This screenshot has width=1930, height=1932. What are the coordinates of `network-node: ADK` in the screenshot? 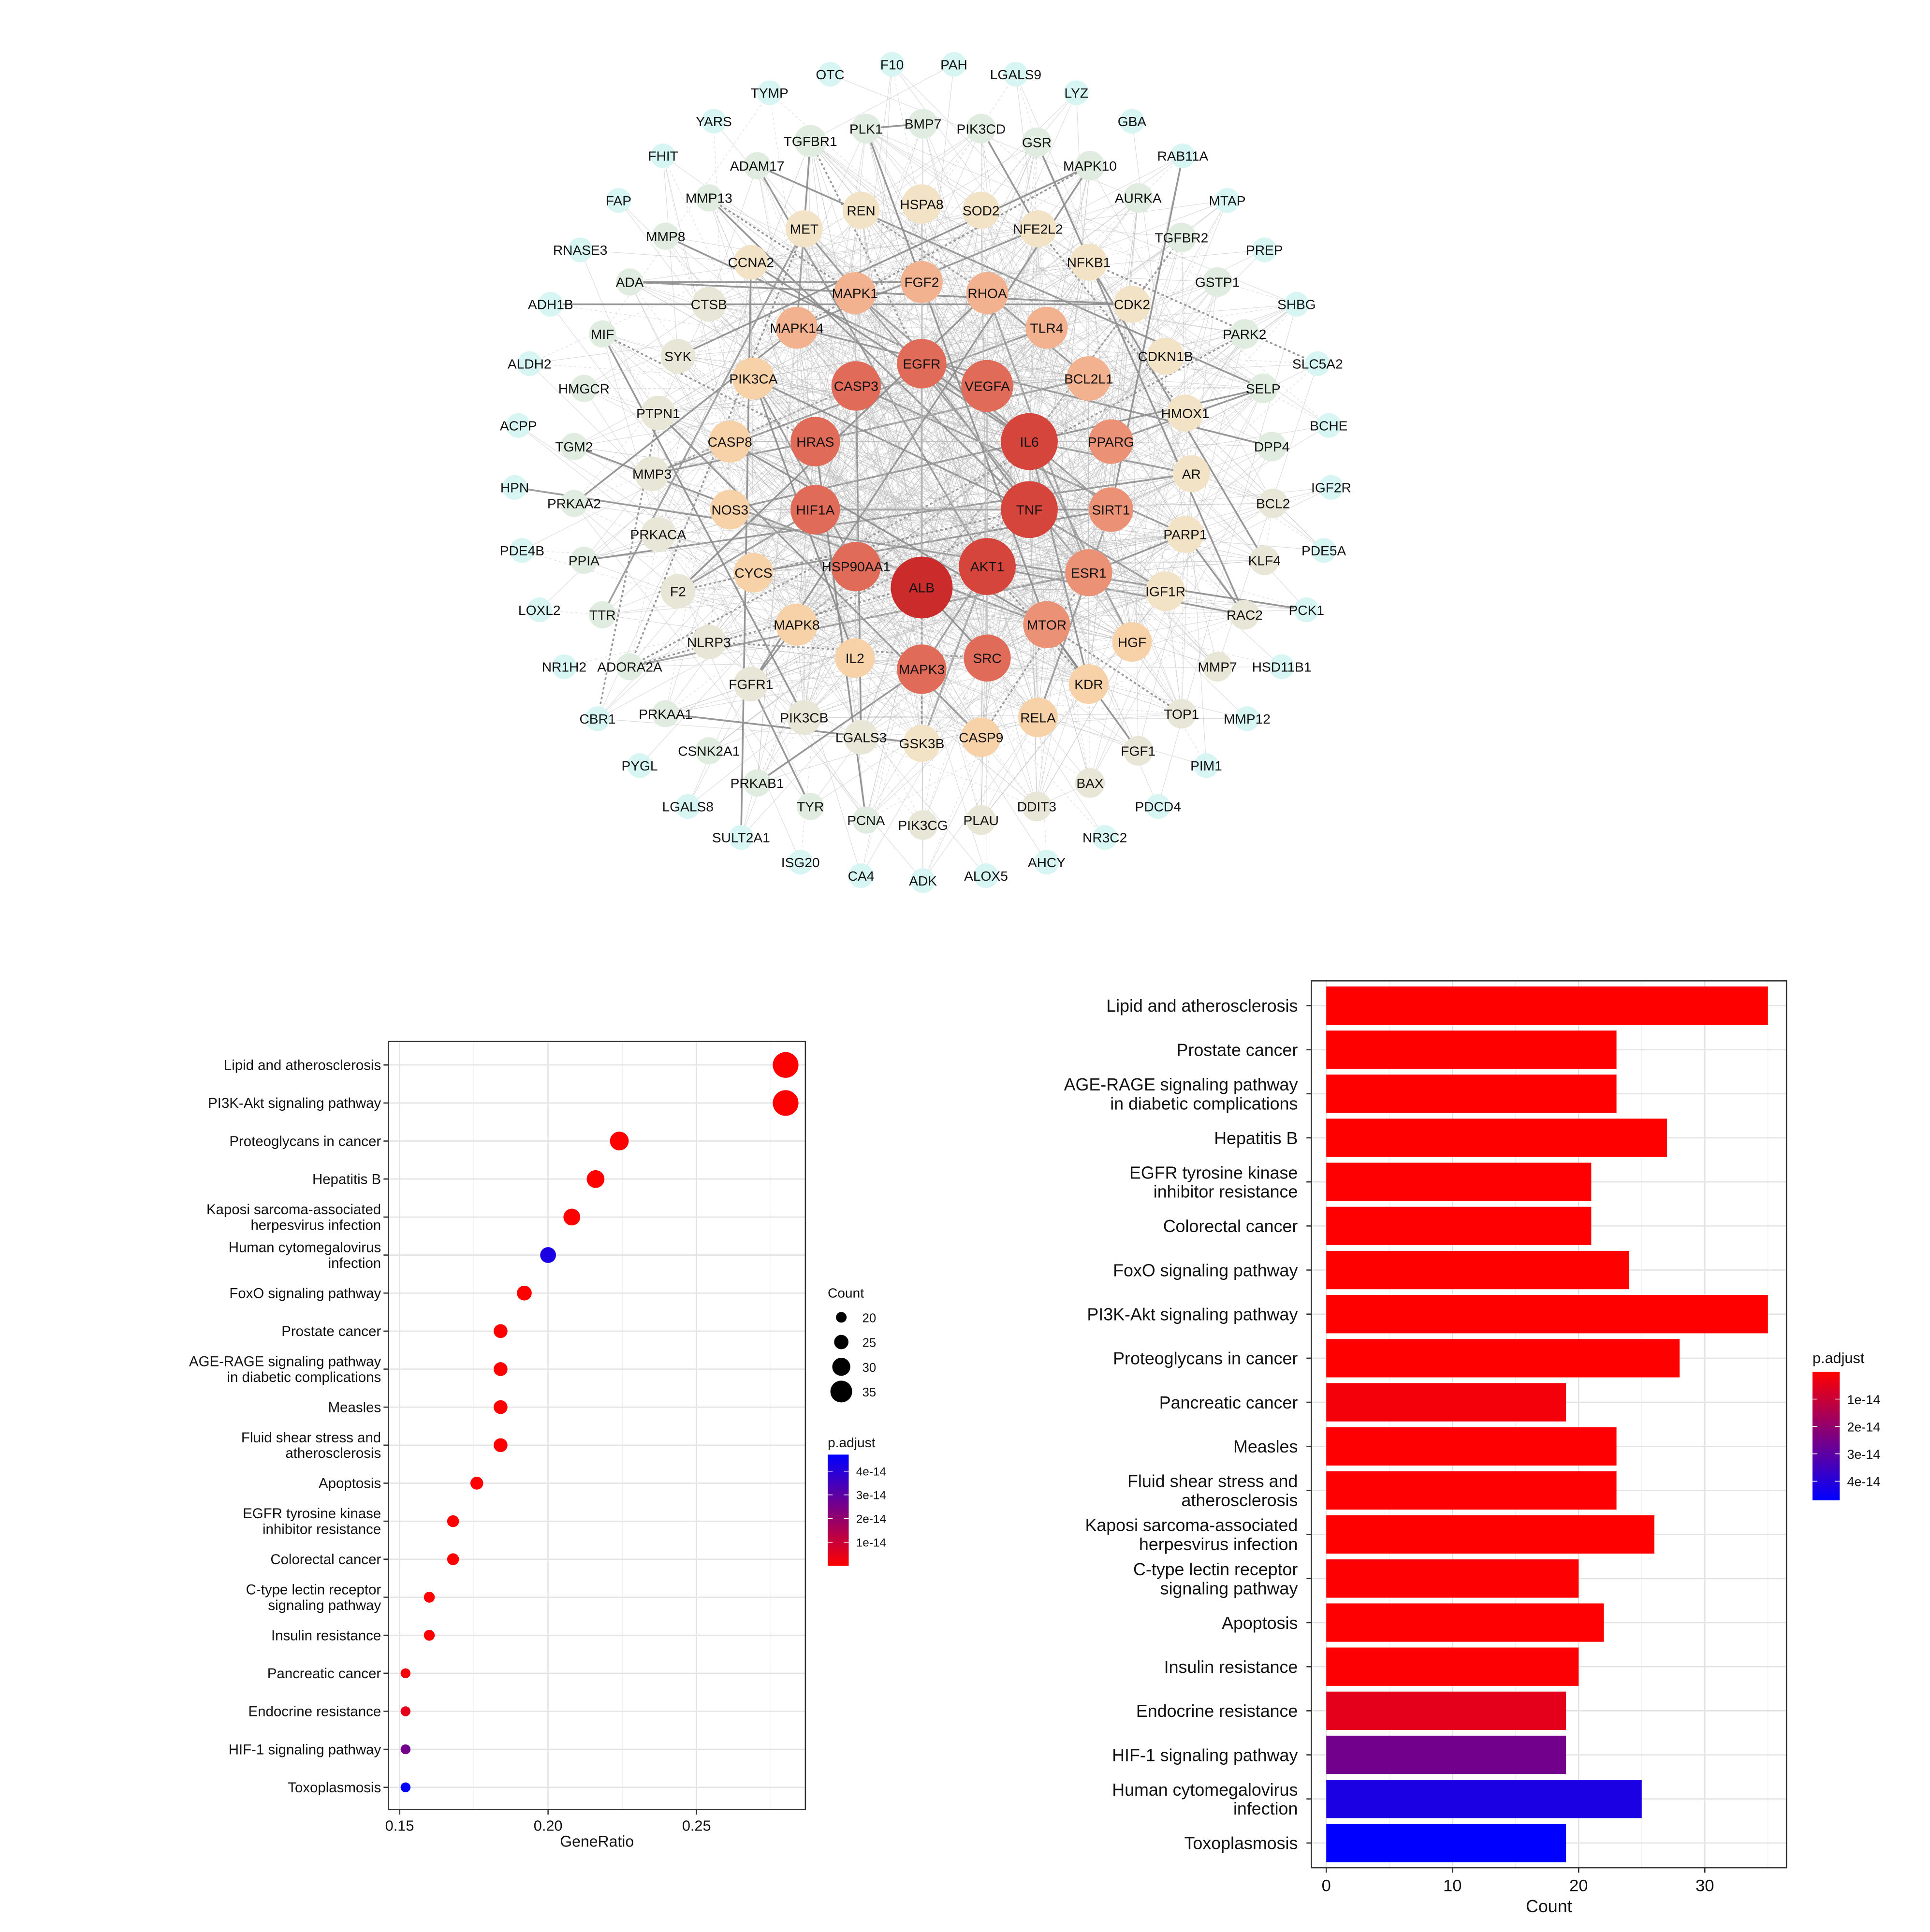 It's located at (923, 880).